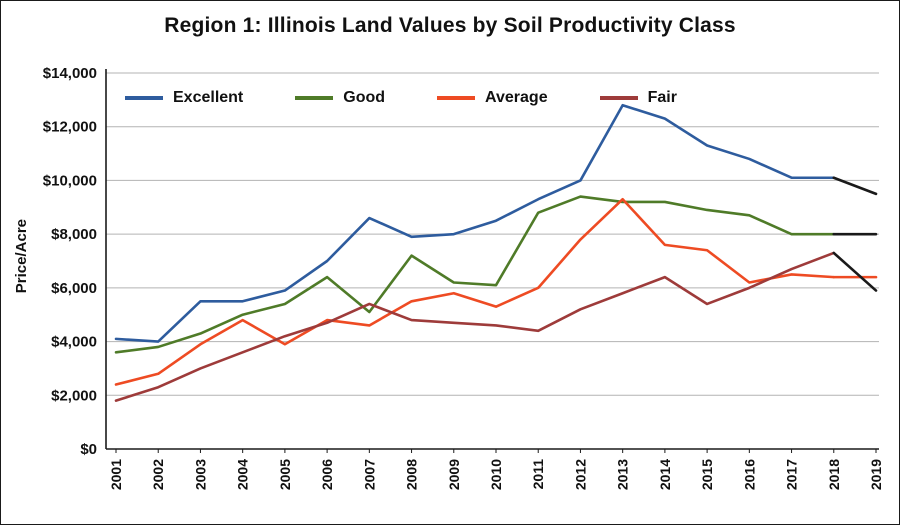 Image resolution: width=900 pixels, height=525 pixels. I want to click on x-tick-label: 2005, so click(285, 474).